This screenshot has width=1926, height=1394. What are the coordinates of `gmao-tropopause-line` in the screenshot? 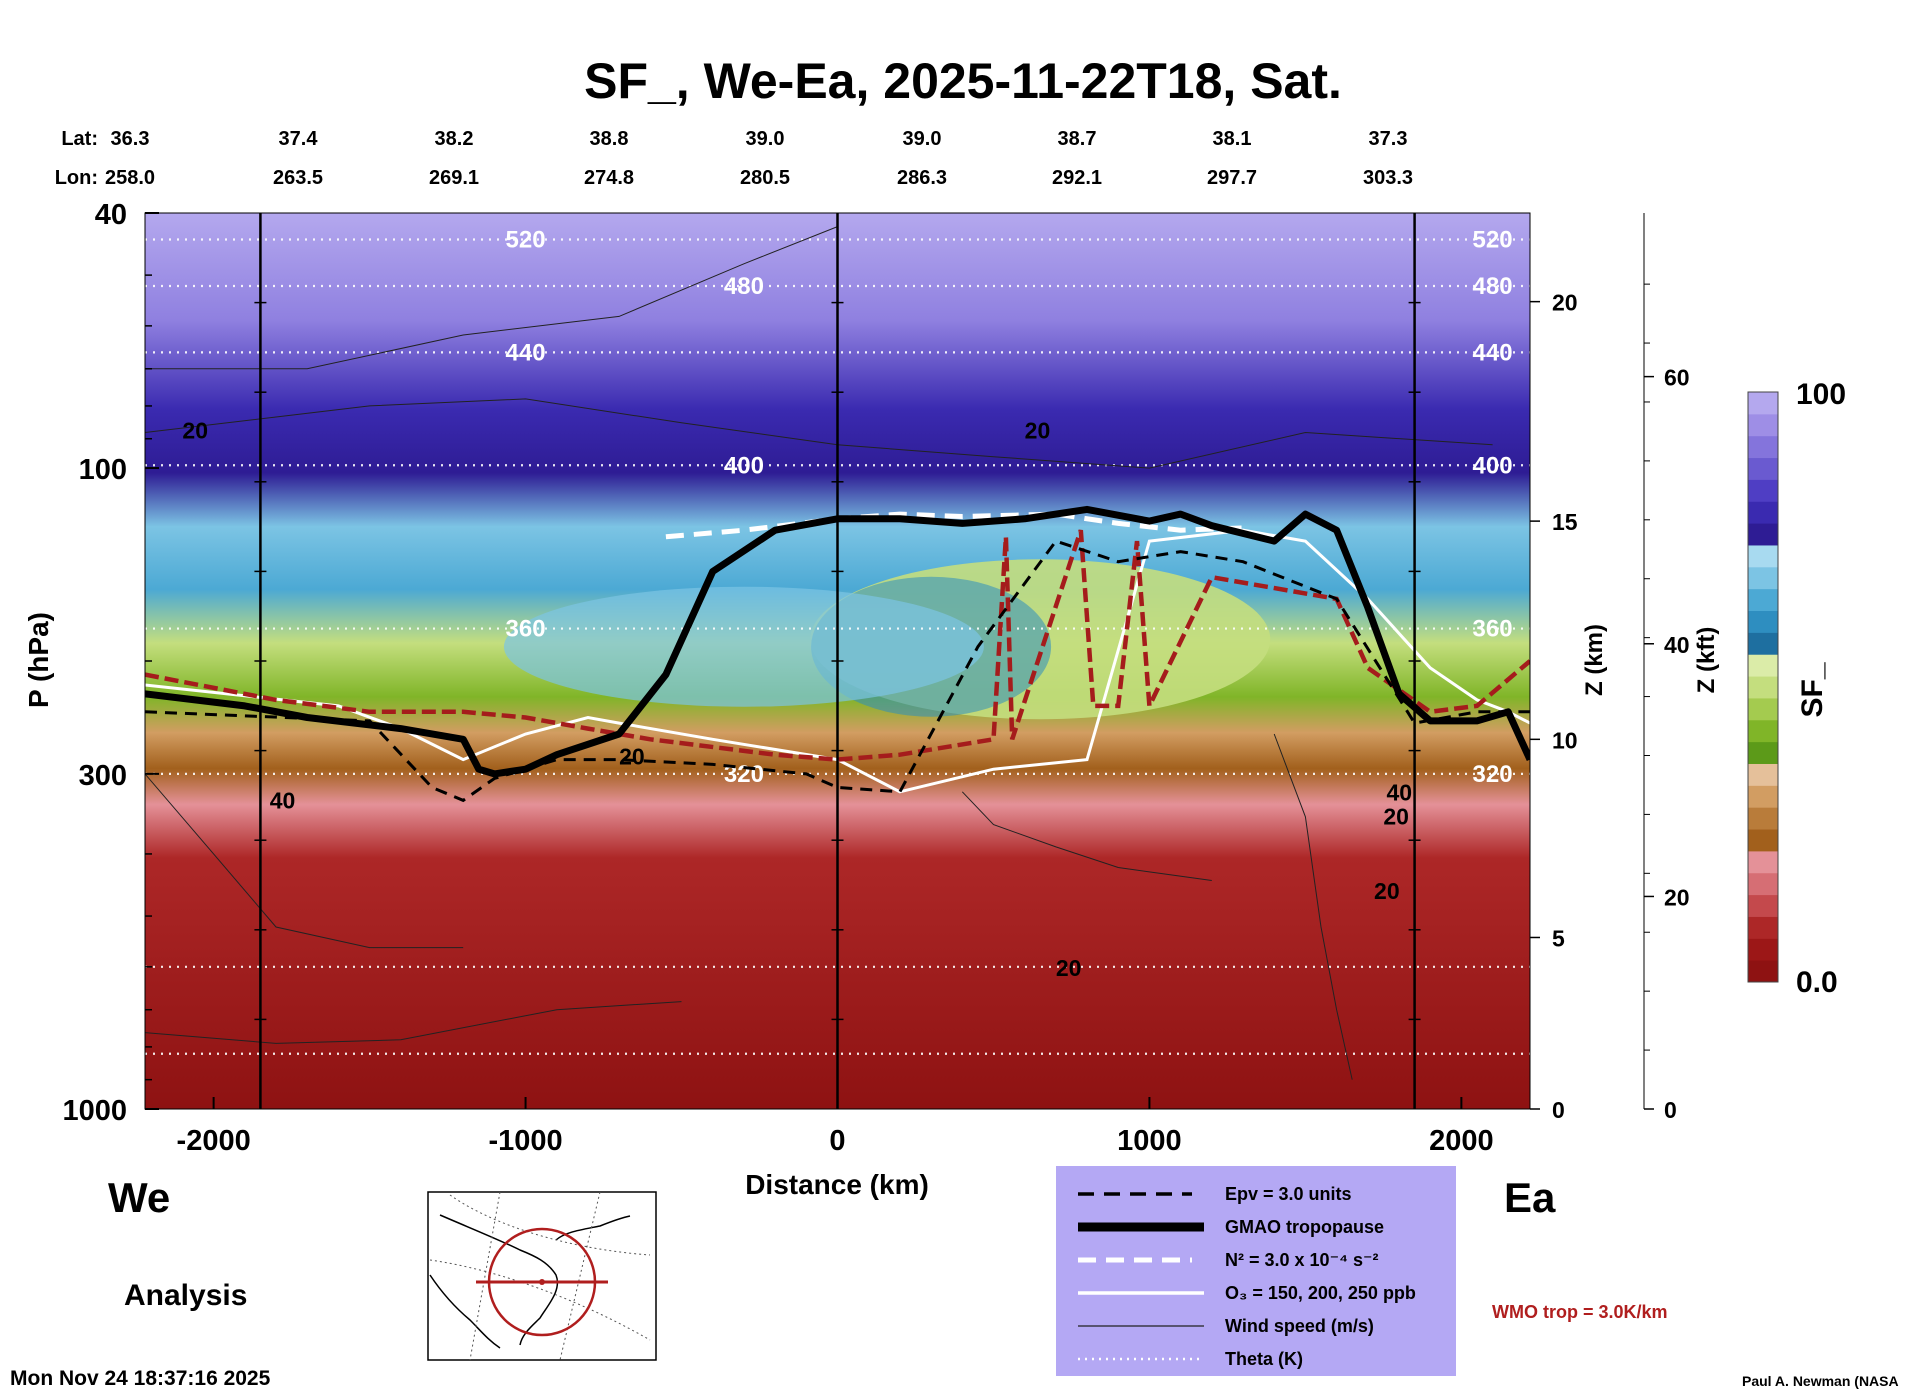 It's located at (837, 641).